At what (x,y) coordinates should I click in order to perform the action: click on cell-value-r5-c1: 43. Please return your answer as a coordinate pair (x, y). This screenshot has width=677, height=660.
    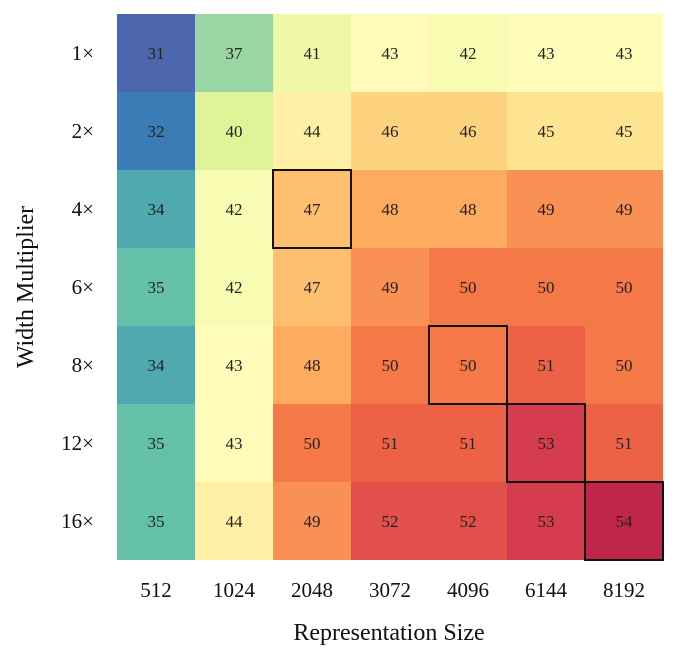
    Looking at the image, I should click on (234, 443).